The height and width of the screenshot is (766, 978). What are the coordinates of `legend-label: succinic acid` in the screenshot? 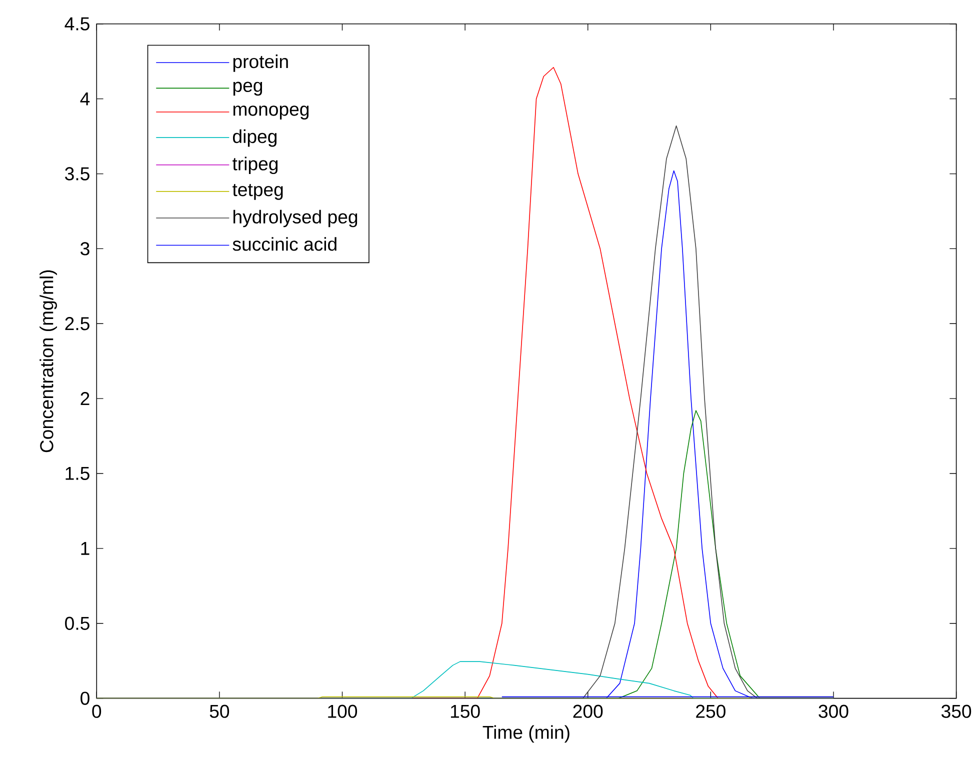 It's located at (284, 244).